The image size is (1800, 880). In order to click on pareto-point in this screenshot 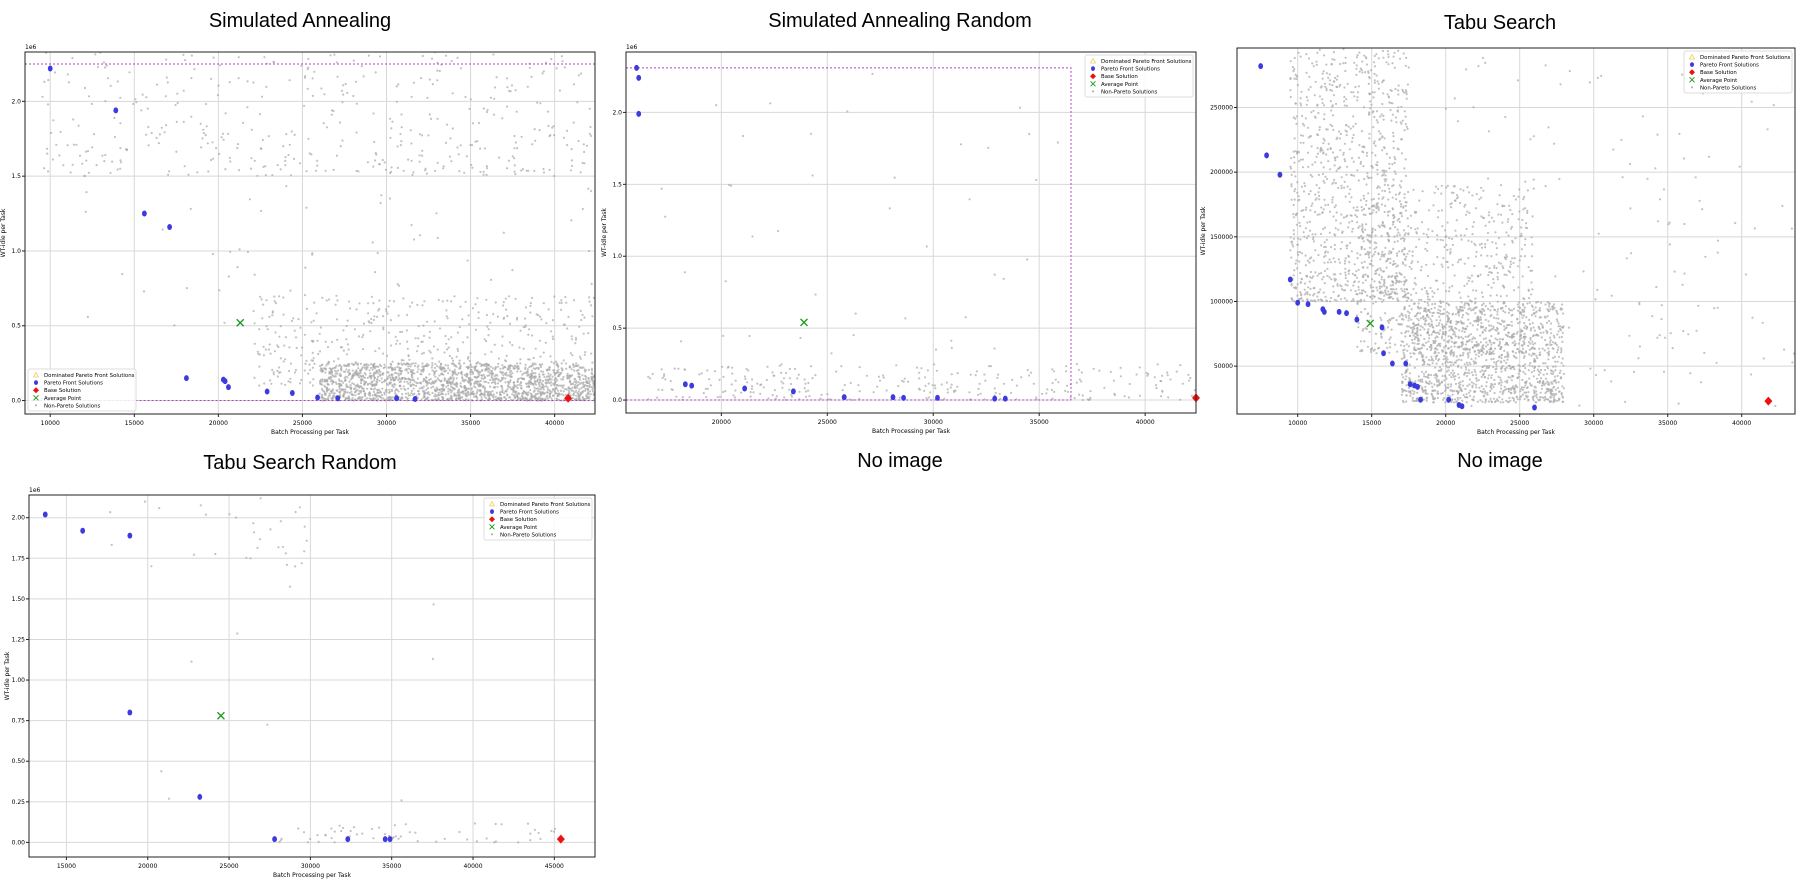, I will do `click(685, 384)`.